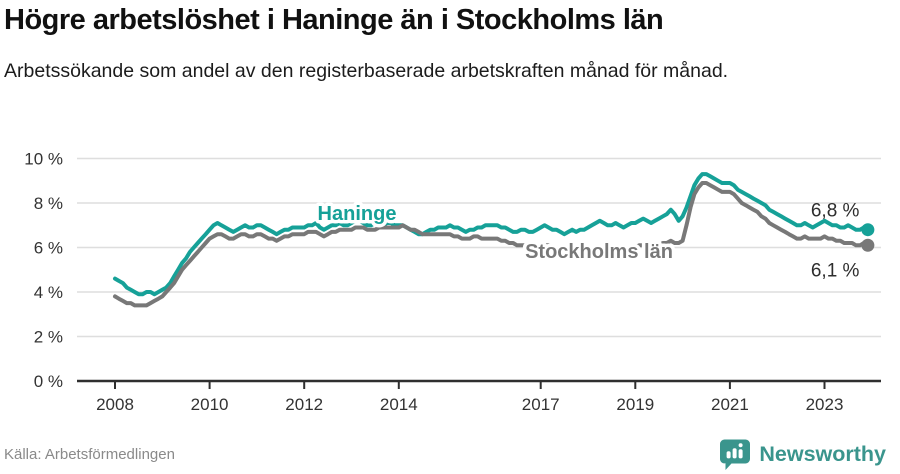 The height and width of the screenshot is (474, 900). What do you see at coordinates (835, 270) in the screenshot?
I see `end-value-stockholm: 6,1 %` at bounding box center [835, 270].